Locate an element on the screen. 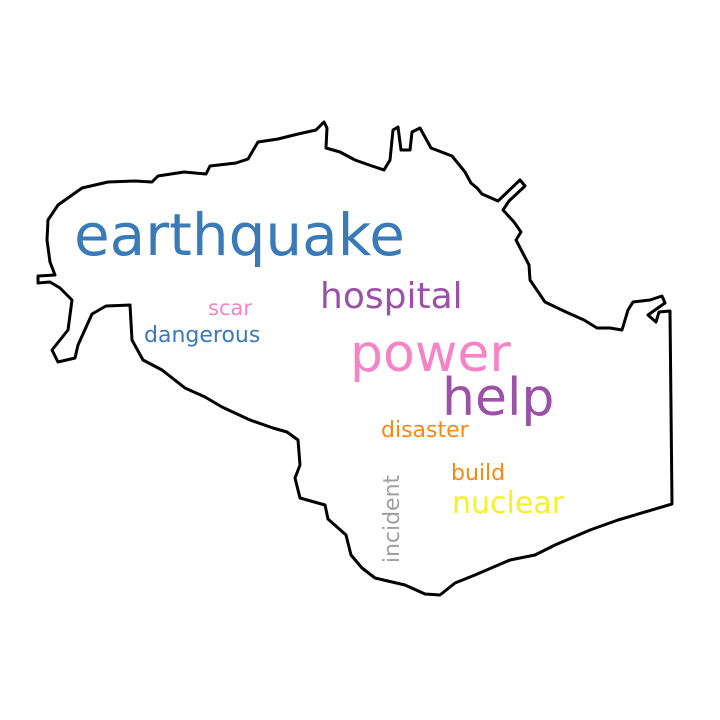 The image size is (720, 720). word-hospital: hospital is located at coordinates (391, 296).